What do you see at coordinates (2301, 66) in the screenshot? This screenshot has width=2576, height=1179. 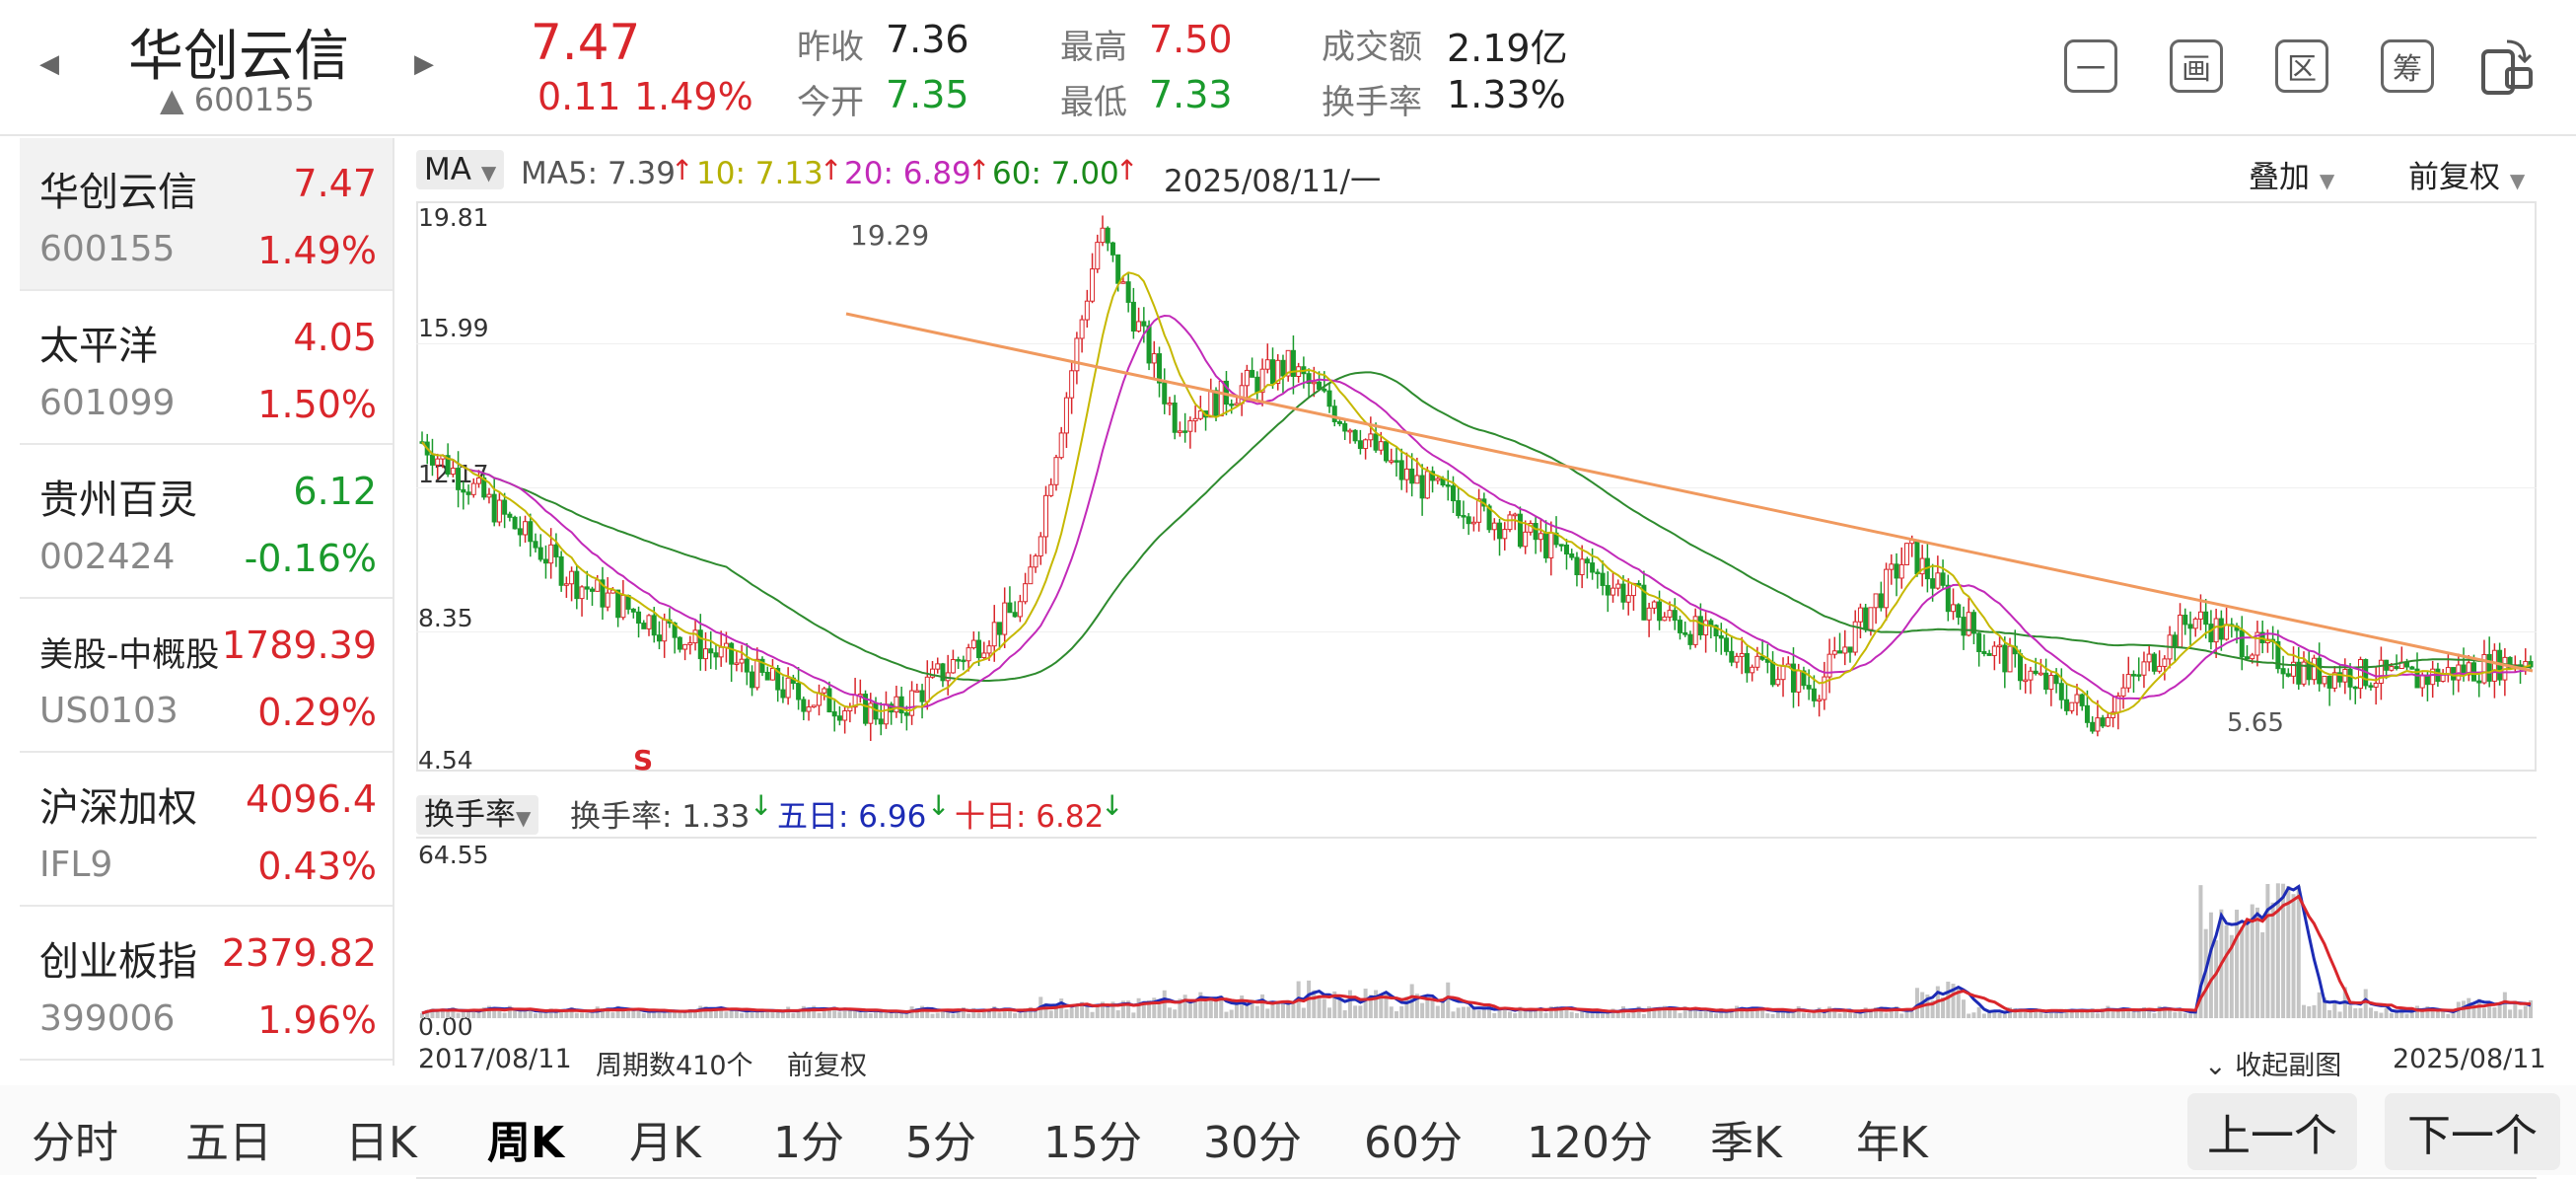 I see `range-tool-button: 区` at bounding box center [2301, 66].